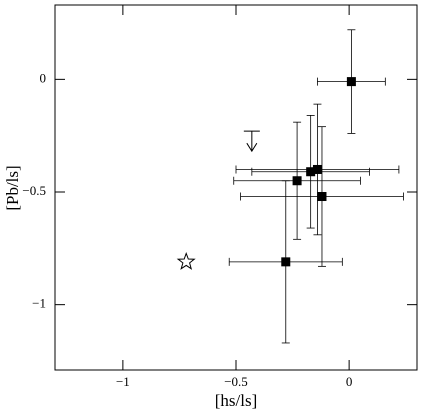 Image resolution: width=436 pixels, height=415 pixels. What do you see at coordinates (236, 400) in the screenshot?
I see `x-axis-title: [hs/ls]` at bounding box center [236, 400].